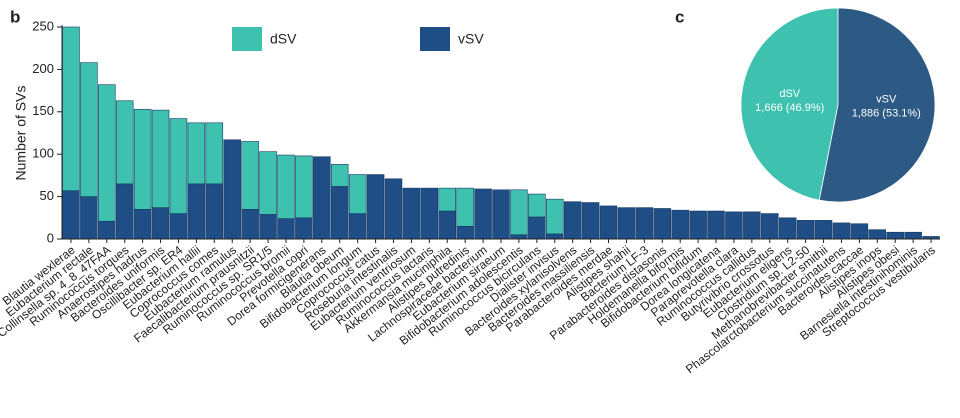 Image resolution: width=960 pixels, height=418 pixels. I want to click on pie-value-label: 1,666 (46.9%), so click(789, 108).